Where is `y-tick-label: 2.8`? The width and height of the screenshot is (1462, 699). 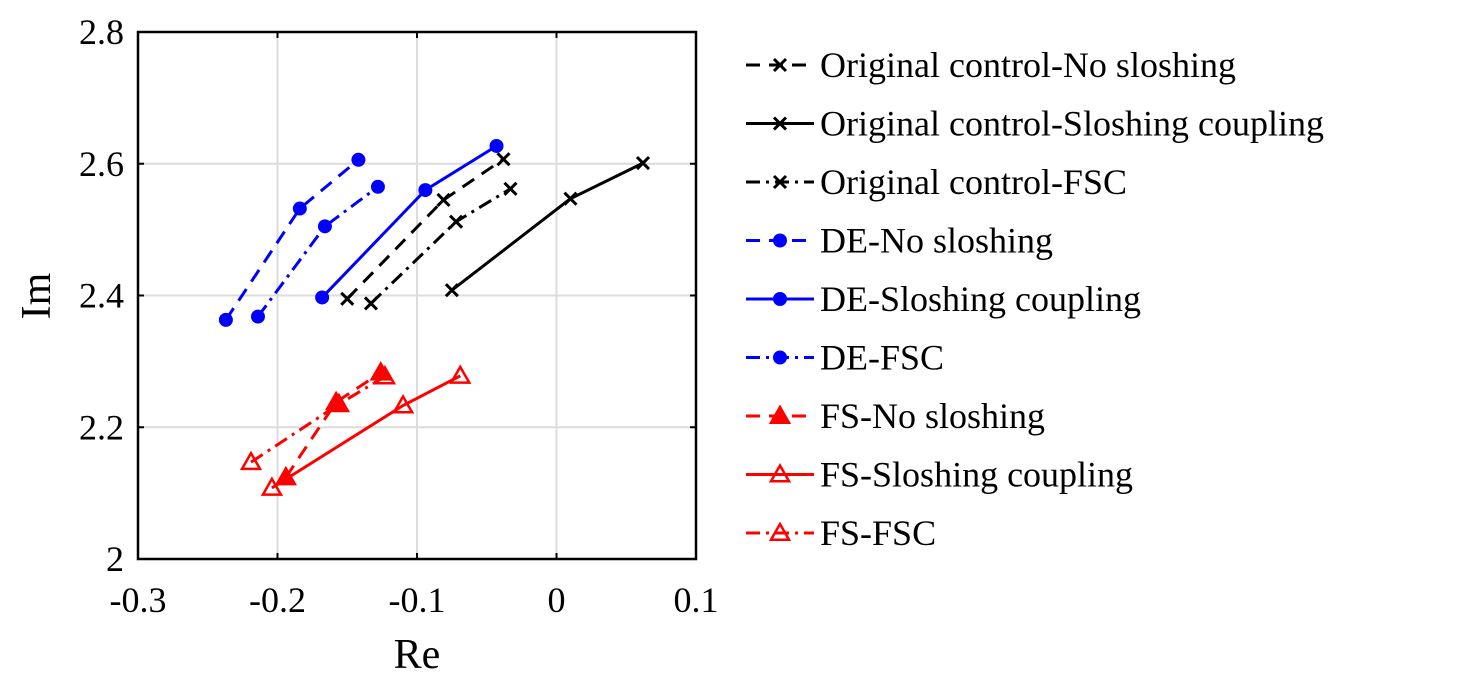 y-tick-label: 2.8 is located at coordinates (101, 32).